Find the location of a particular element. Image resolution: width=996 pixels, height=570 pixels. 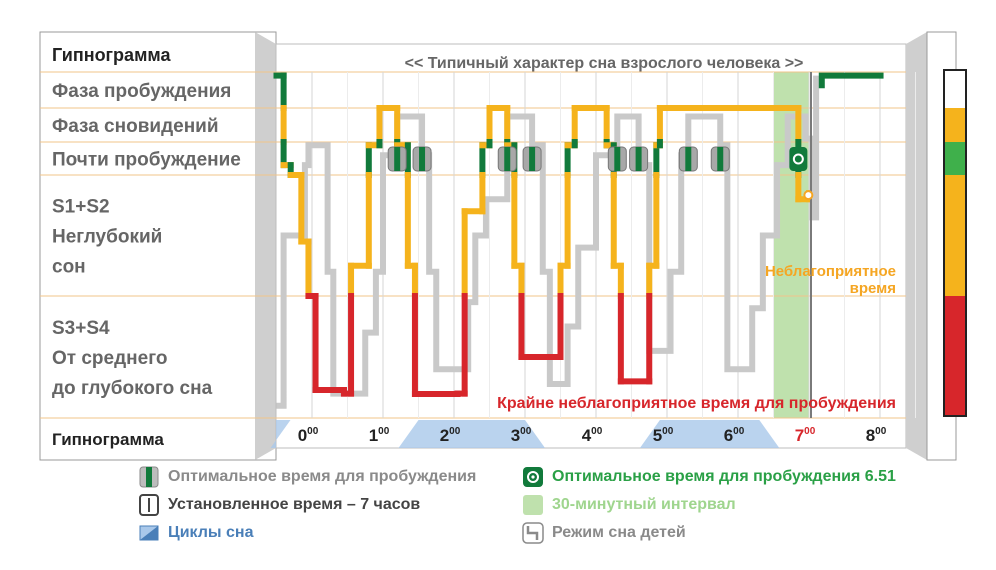

x-tick-7: 700 is located at coordinates (805, 435).